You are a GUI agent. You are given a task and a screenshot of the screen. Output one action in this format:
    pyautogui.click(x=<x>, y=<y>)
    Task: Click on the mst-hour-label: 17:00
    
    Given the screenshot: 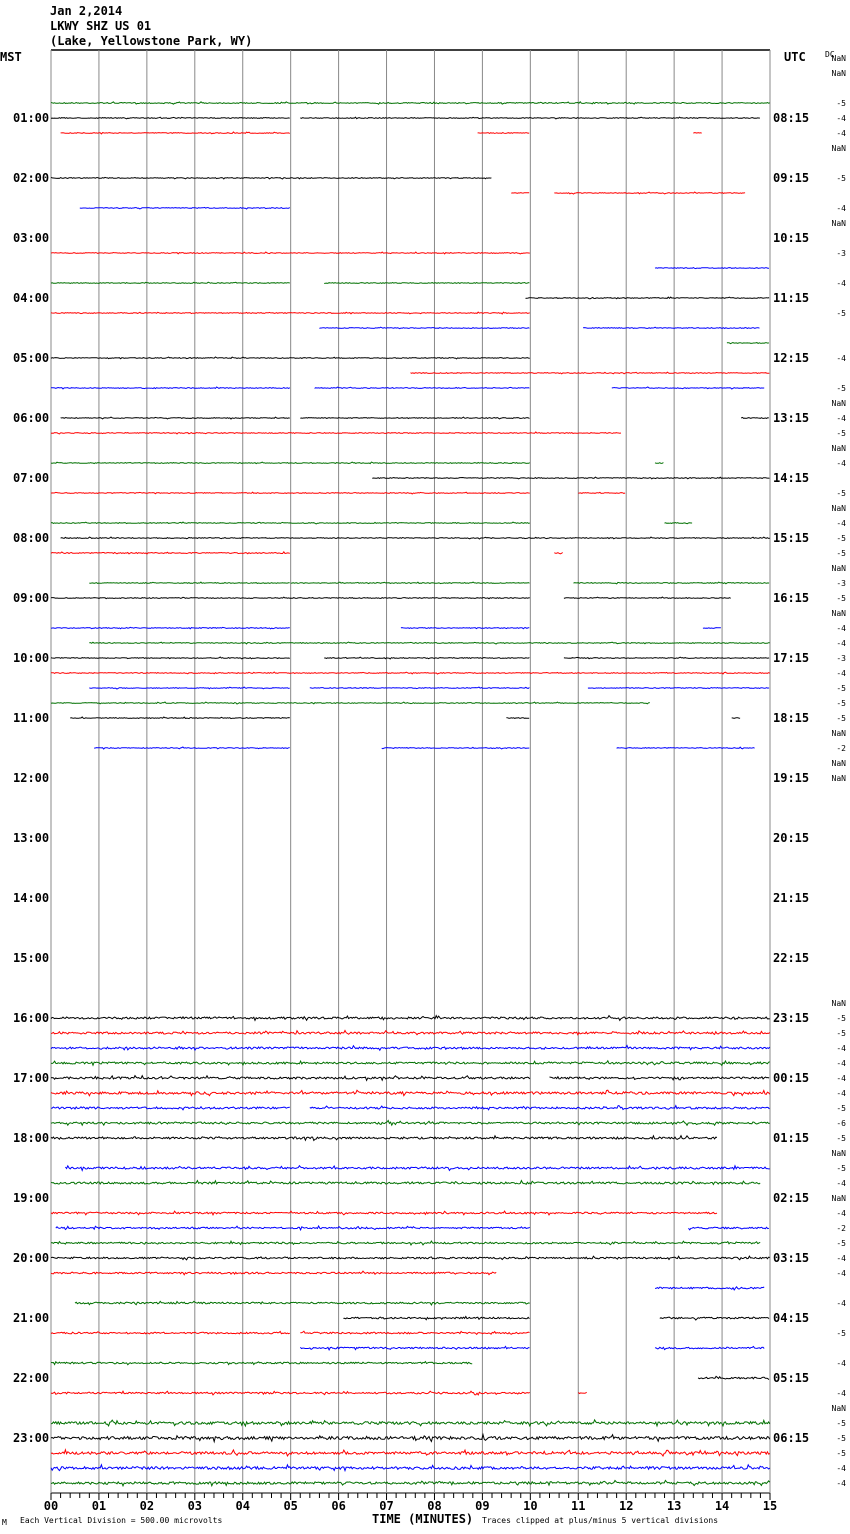 What is the action you would take?
    pyautogui.click(x=31, y=1078)
    